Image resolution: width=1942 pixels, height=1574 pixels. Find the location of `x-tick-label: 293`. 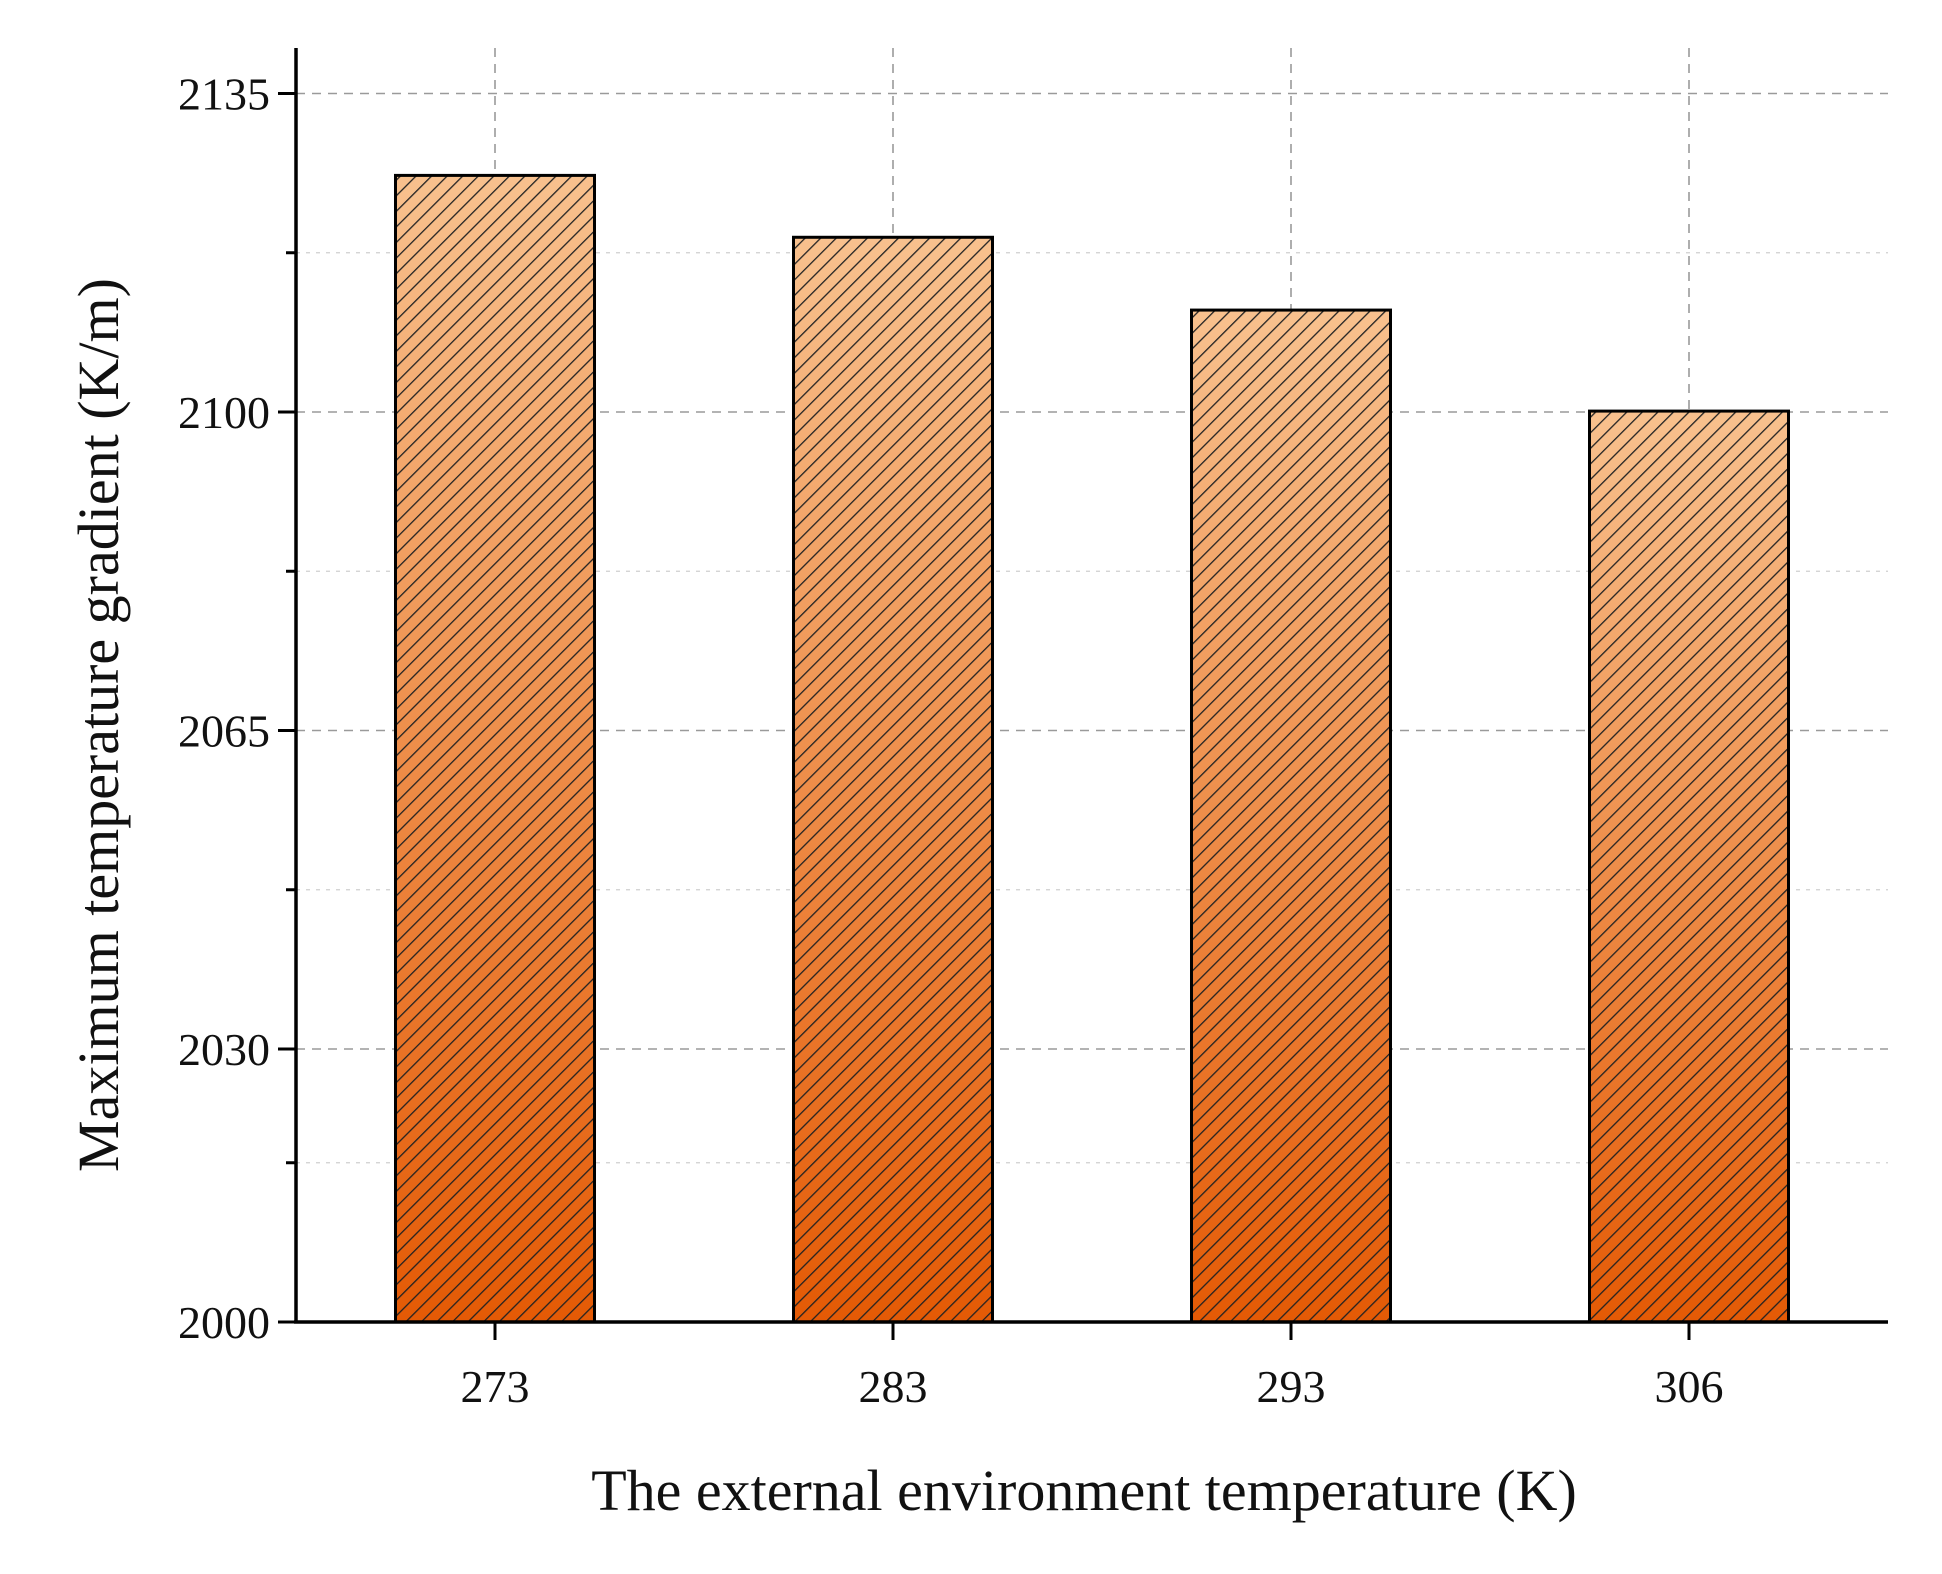

x-tick-label: 293 is located at coordinates (1291, 1386).